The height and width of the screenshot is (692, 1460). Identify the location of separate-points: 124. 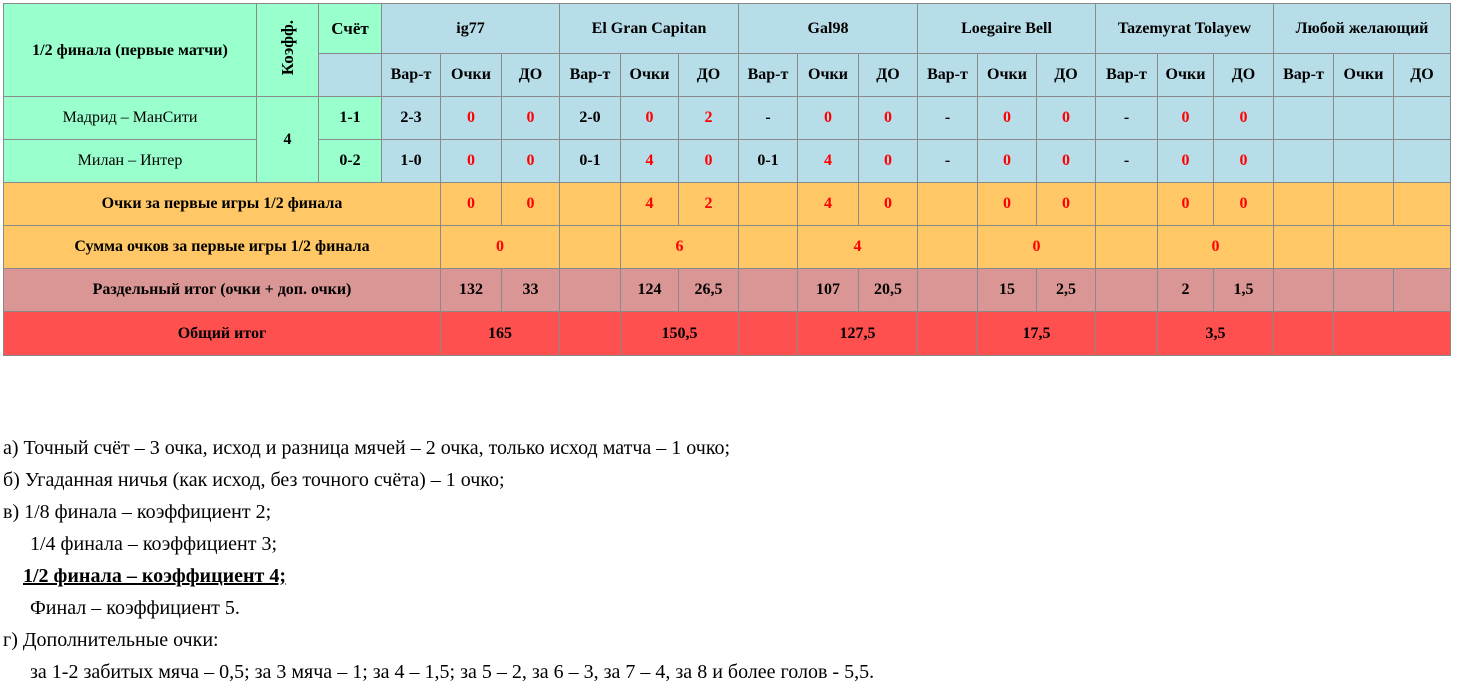
(649, 290).